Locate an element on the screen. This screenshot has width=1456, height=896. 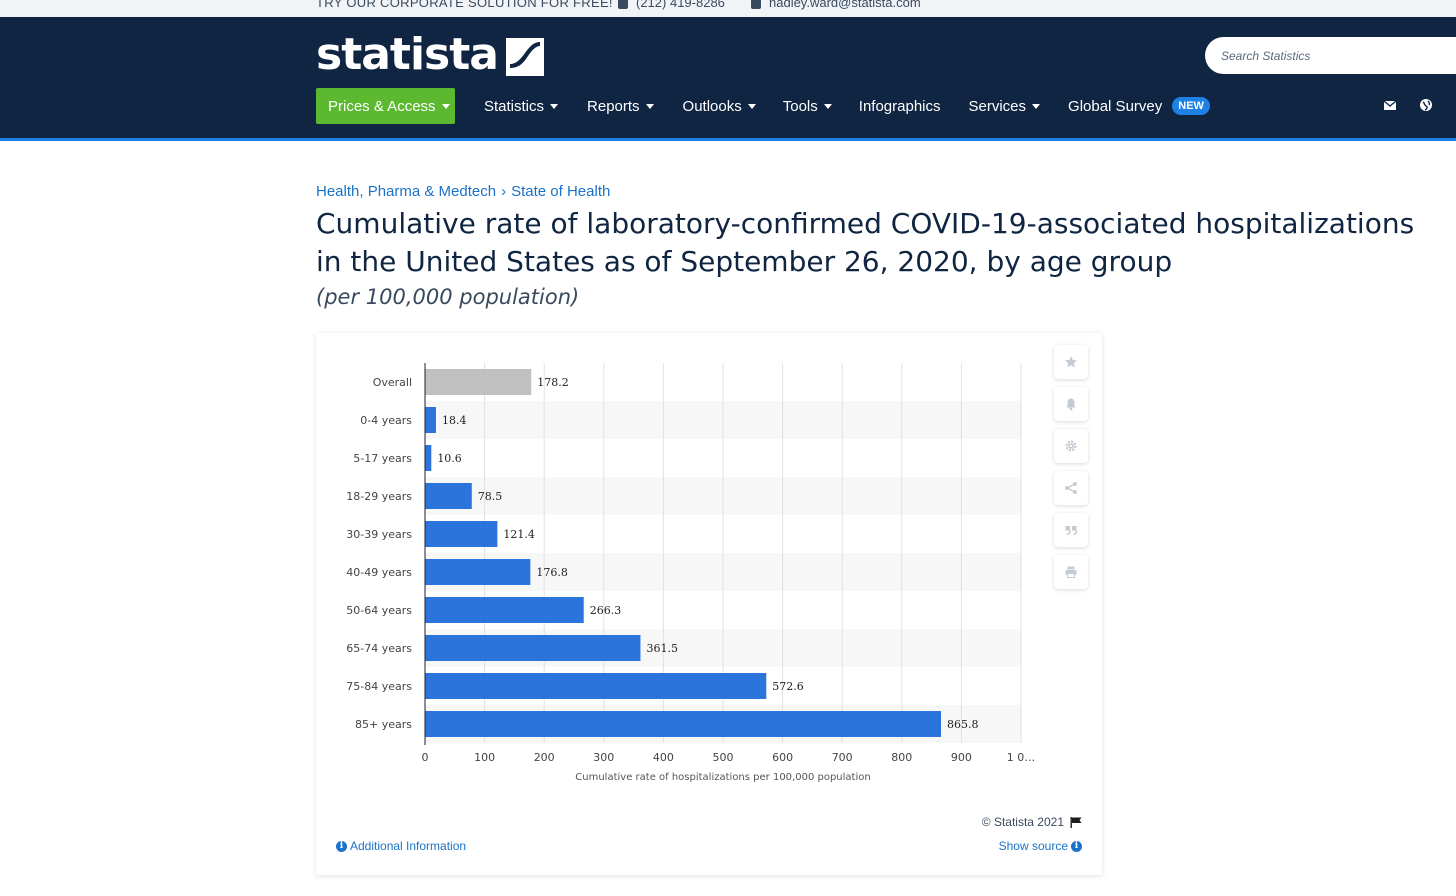
nav-global-survey: Global Survey NEW is located at coordinates (1139, 106).